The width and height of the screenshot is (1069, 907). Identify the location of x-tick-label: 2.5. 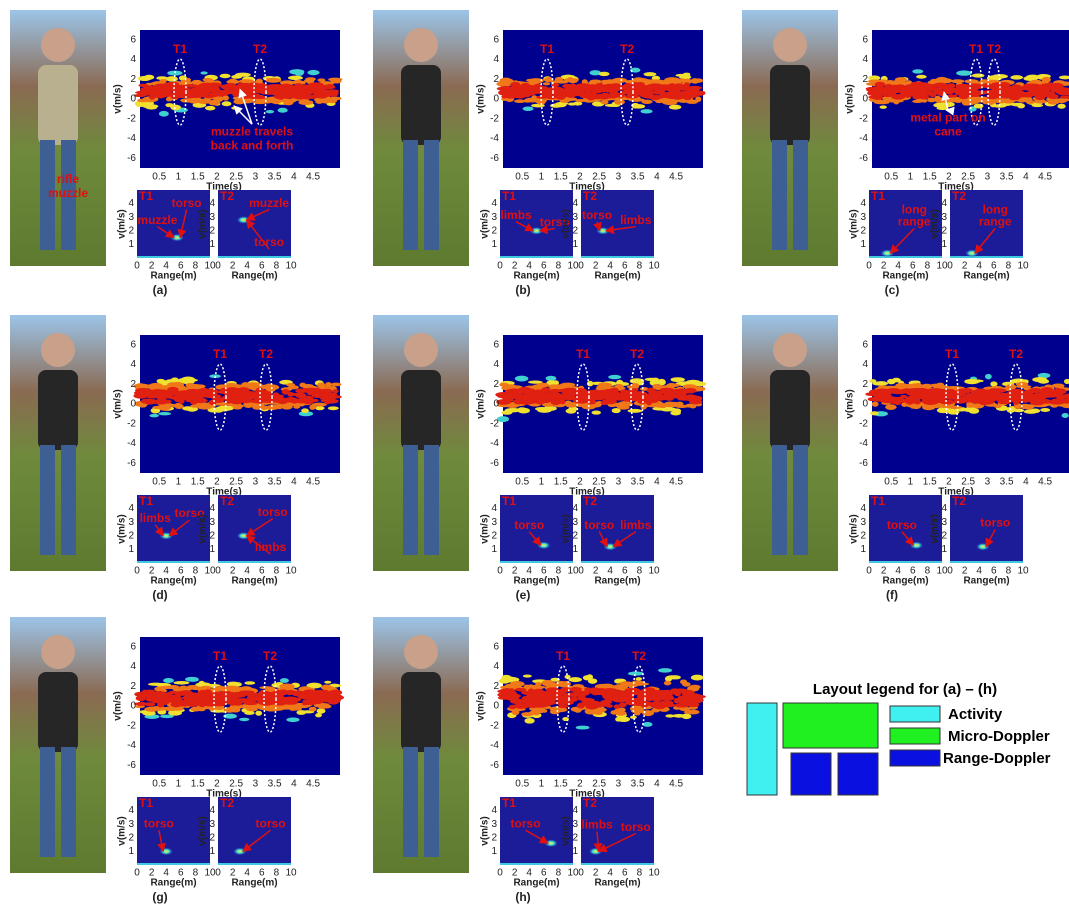
(236, 784).